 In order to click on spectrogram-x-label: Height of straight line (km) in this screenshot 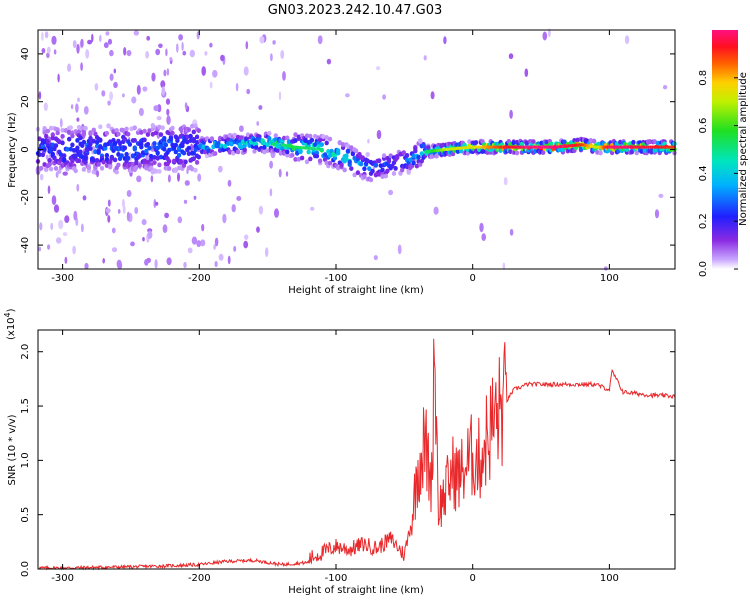, I will do `click(356, 290)`.